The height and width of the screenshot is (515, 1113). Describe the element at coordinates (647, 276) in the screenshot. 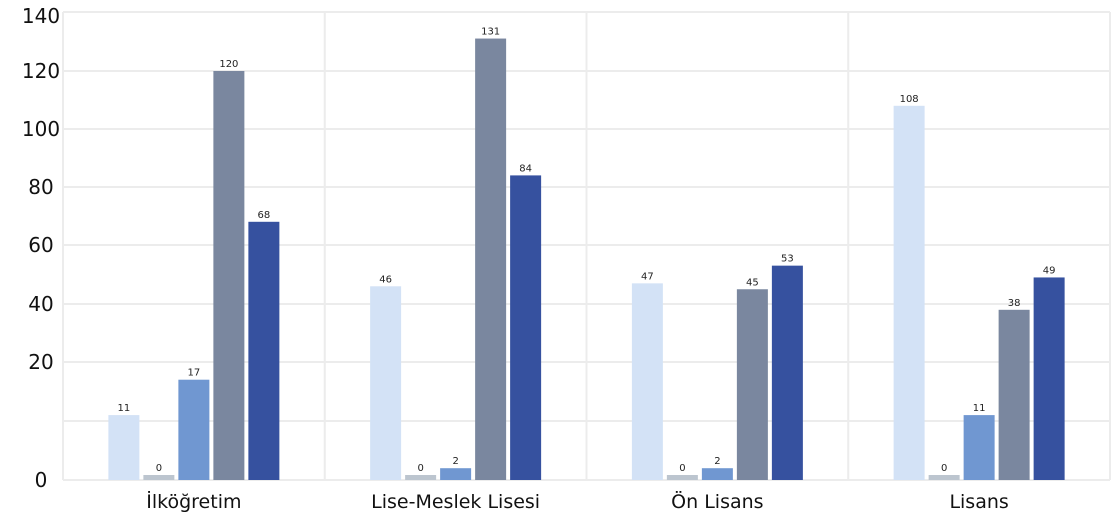

I see `data-label-2-0: 47` at that location.